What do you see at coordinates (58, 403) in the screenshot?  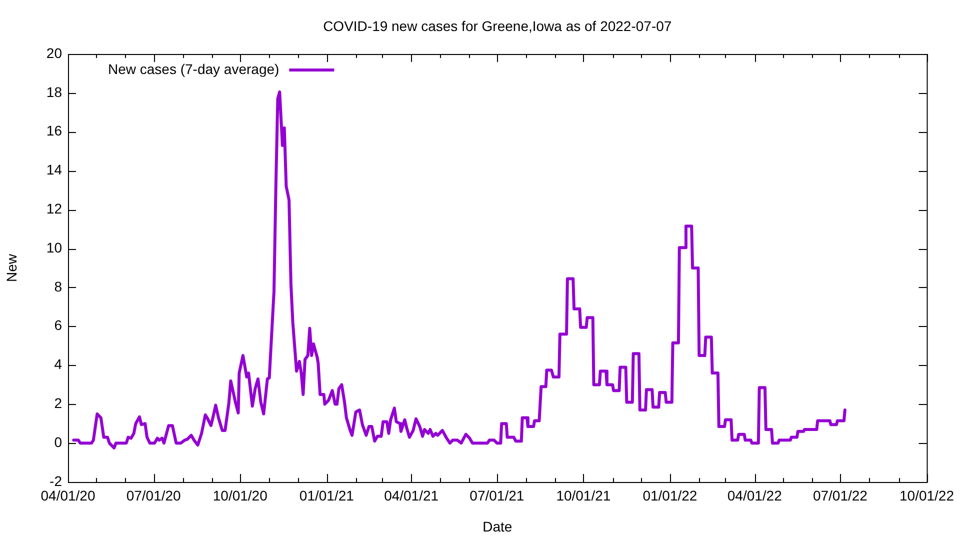 I see `y-tick-label: 2` at bounding box center [58, 403].